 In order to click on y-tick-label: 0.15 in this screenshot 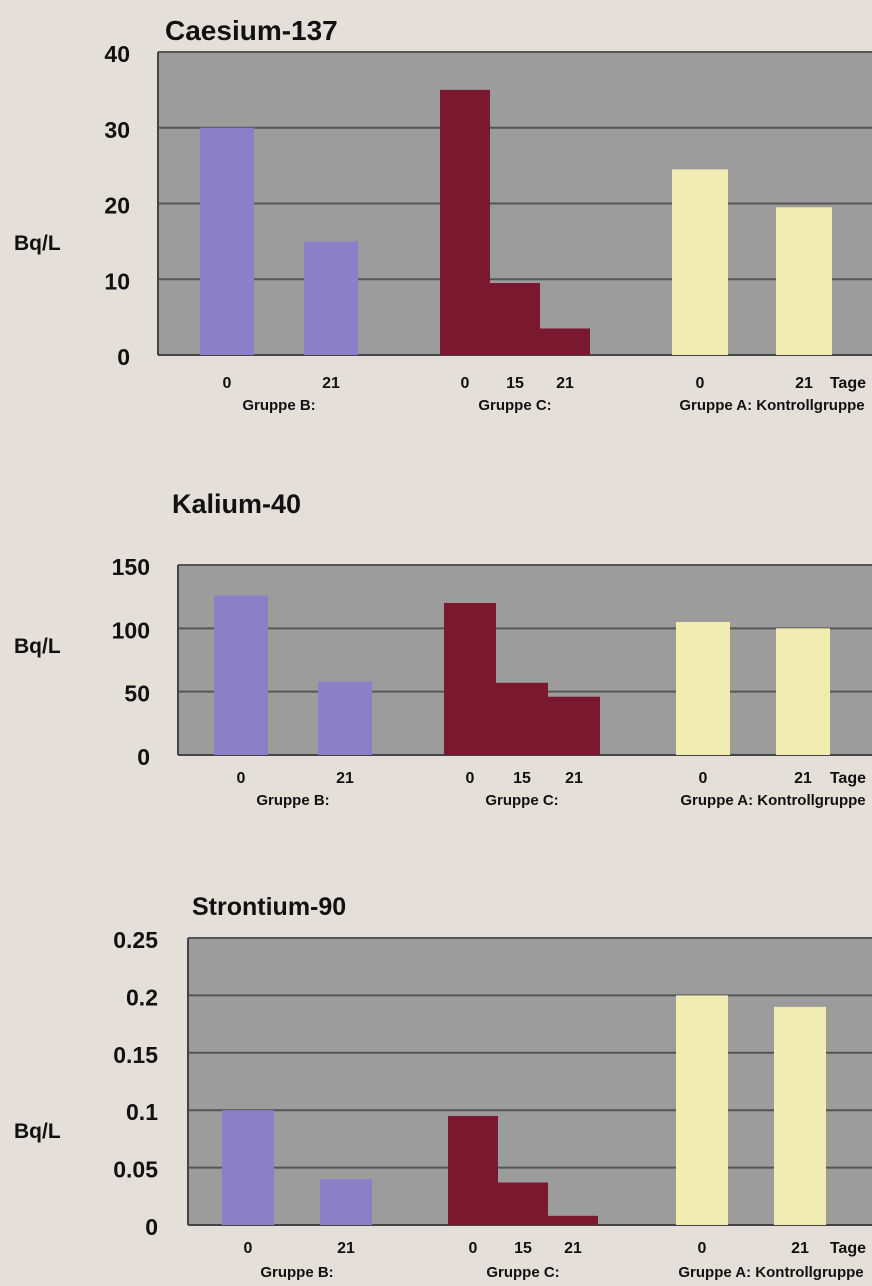, I will do `click(135, 1055)`.